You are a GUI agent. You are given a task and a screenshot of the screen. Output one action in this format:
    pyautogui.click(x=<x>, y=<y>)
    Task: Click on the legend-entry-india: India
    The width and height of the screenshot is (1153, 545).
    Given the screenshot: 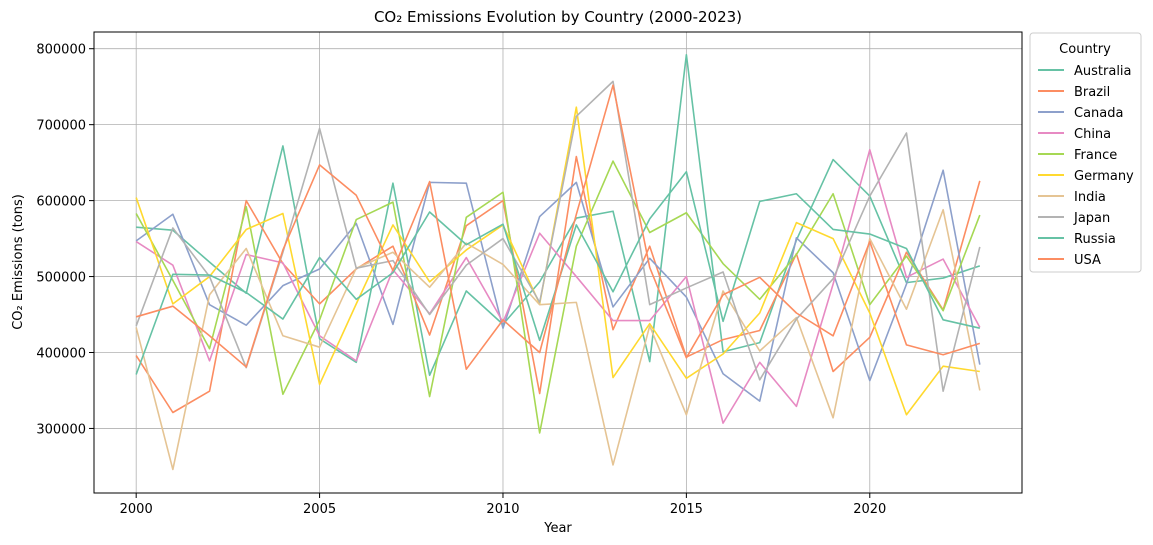 What is the action you would take?
    pyautogui.click(x=1090, y=197)
    